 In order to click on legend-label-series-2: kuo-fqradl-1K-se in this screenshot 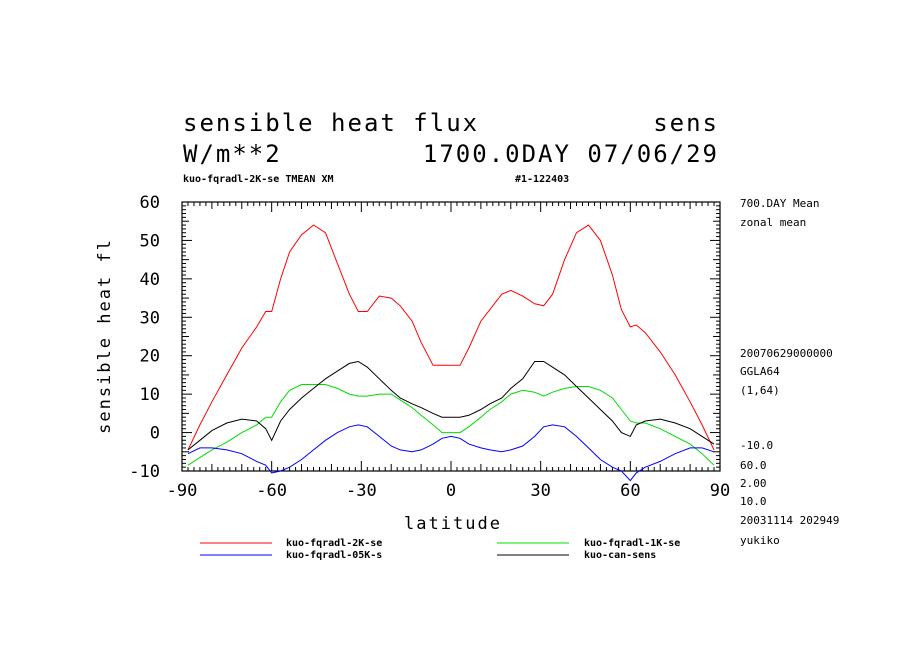, I will do `click(632, 543)`.